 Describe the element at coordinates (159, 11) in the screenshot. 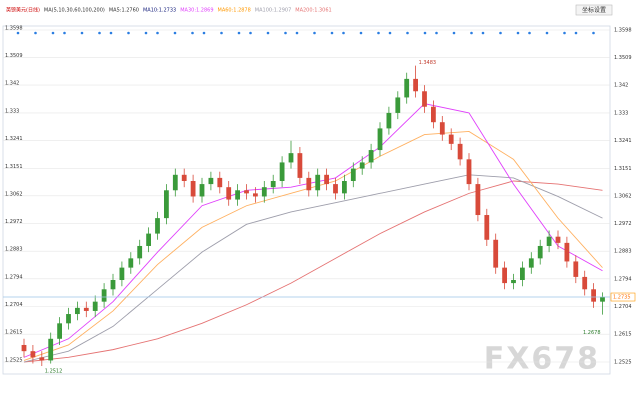

I see `header-label: MA10:1.2733` at that location.